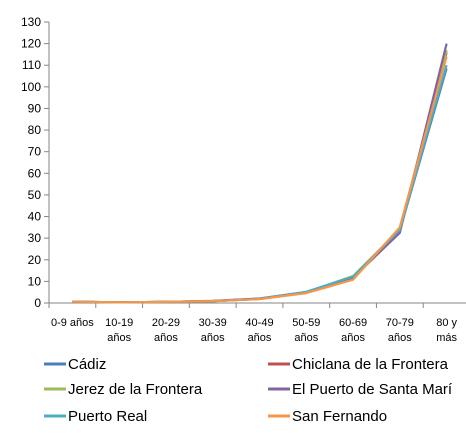 The image size is (466, 433). Describe the element at coordinates (35, 195) in the screenshot. I see `y-tick-label: 50` at that location.